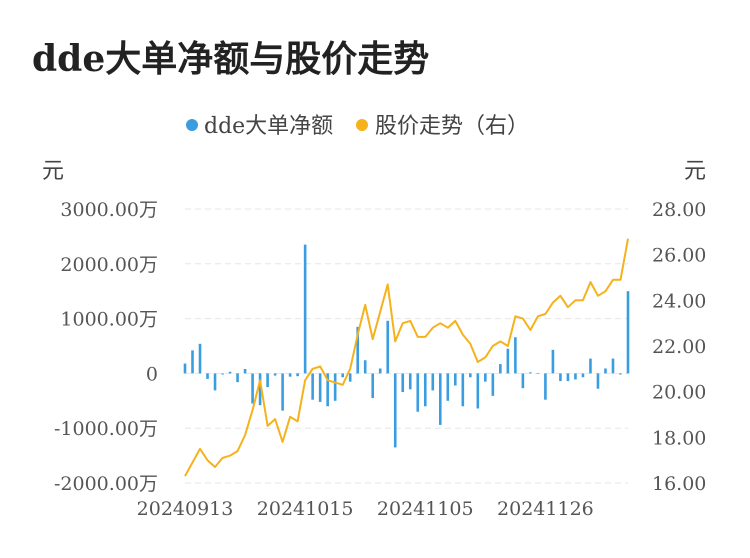  What do you see at coordinates (679, 438) in the screenshot?
I see `right-tick-label: 18.00` at bounding box center [679, 438].